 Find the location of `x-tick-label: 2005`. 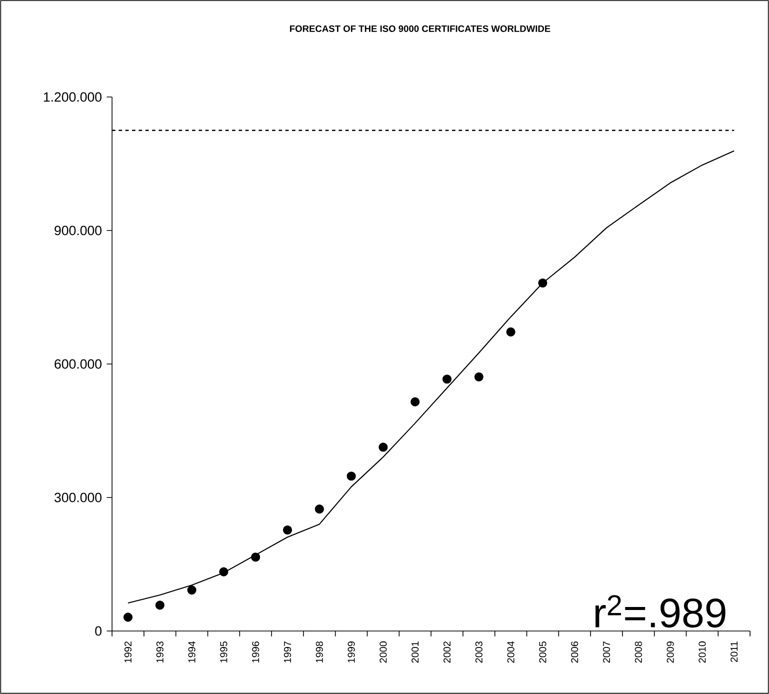

x-tick-label: 2005 is located at coordinates (542, 652).